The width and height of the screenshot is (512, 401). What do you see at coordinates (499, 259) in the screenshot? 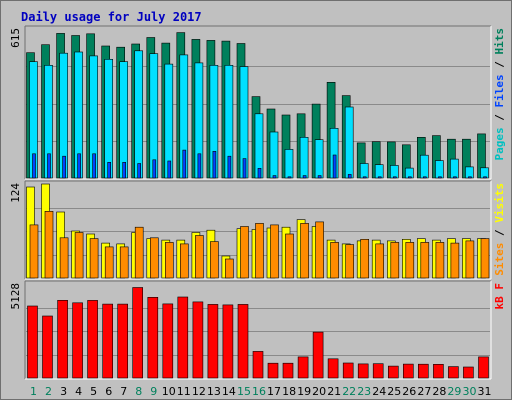
I see `legend-entry: Sites` at bounding box center [499, 259].